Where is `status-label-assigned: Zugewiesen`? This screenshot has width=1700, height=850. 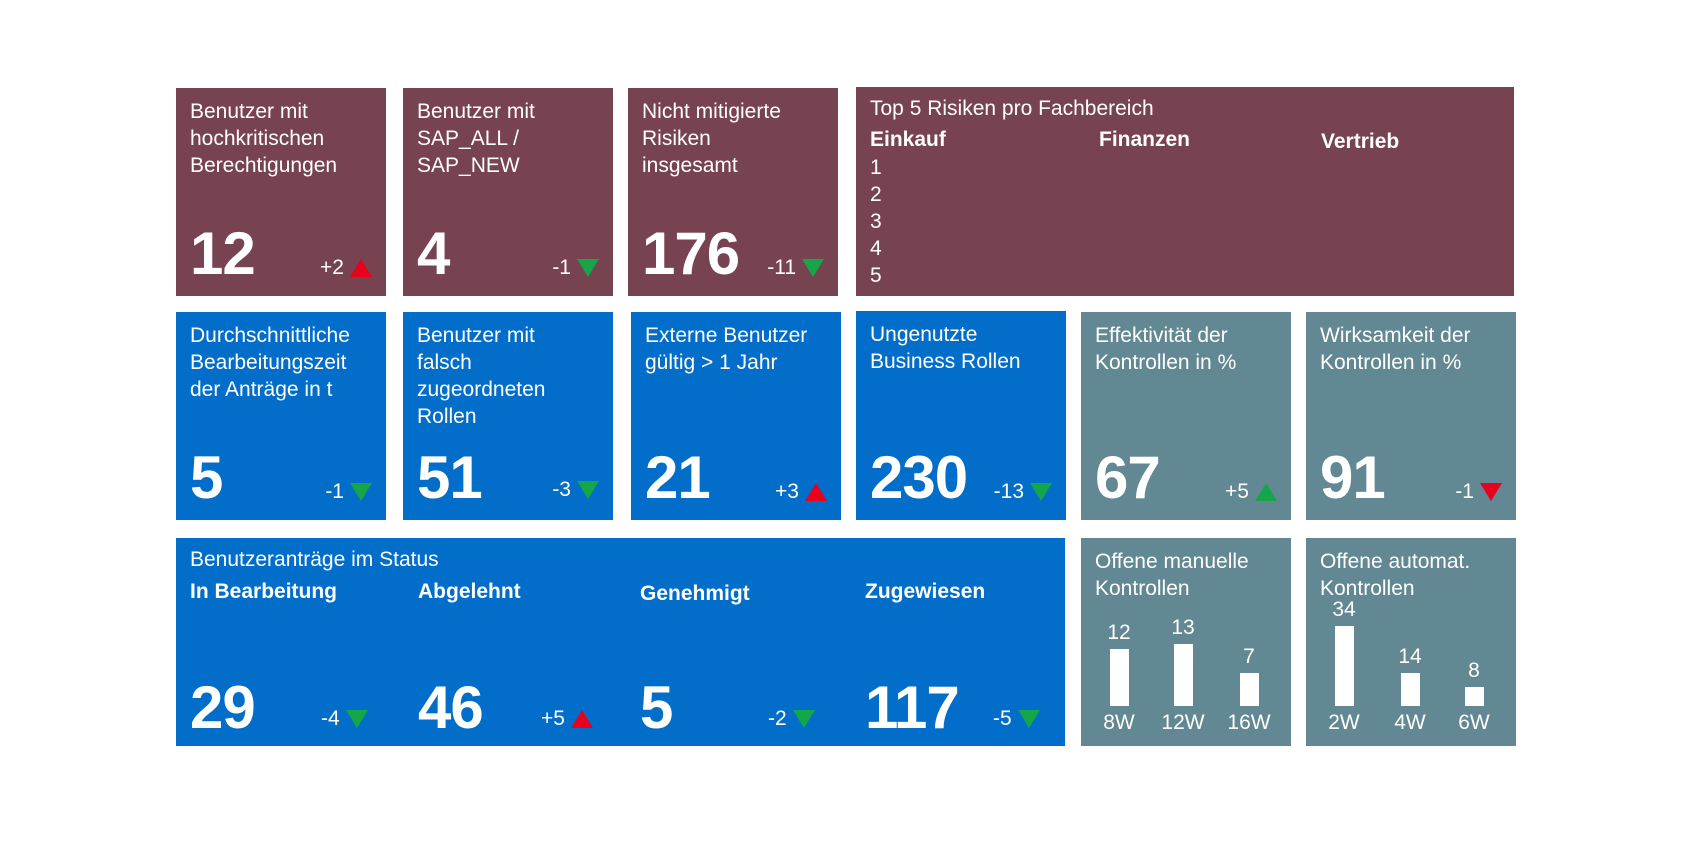
status-label-assigned: Zugewiesen is located at coordinates (925, 591).